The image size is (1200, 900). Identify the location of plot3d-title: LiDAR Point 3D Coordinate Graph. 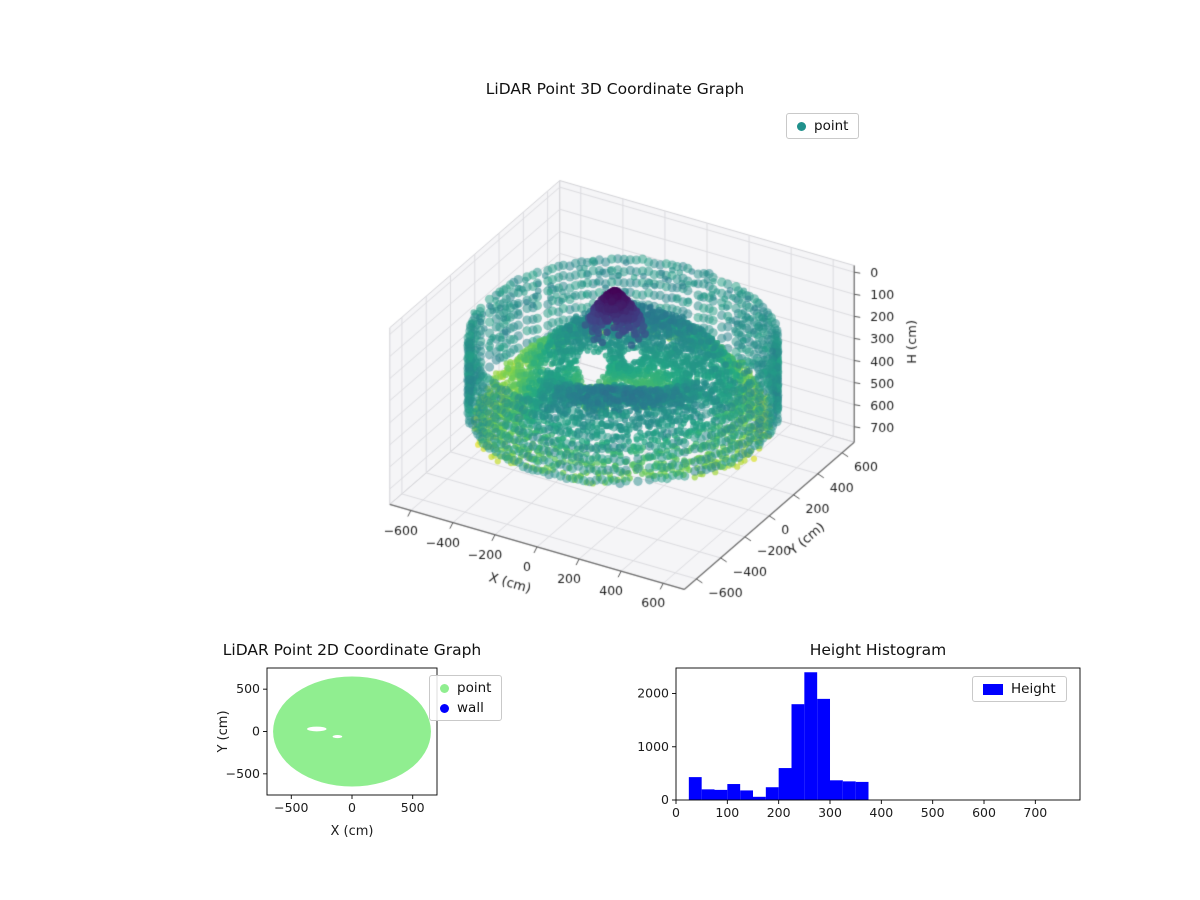
(615, 89).